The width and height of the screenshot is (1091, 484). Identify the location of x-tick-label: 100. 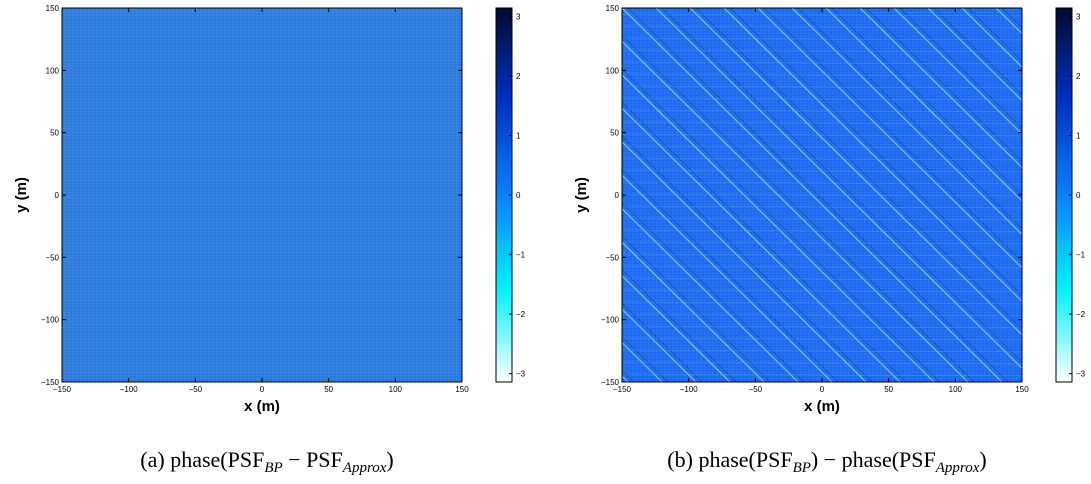
(396, 389).